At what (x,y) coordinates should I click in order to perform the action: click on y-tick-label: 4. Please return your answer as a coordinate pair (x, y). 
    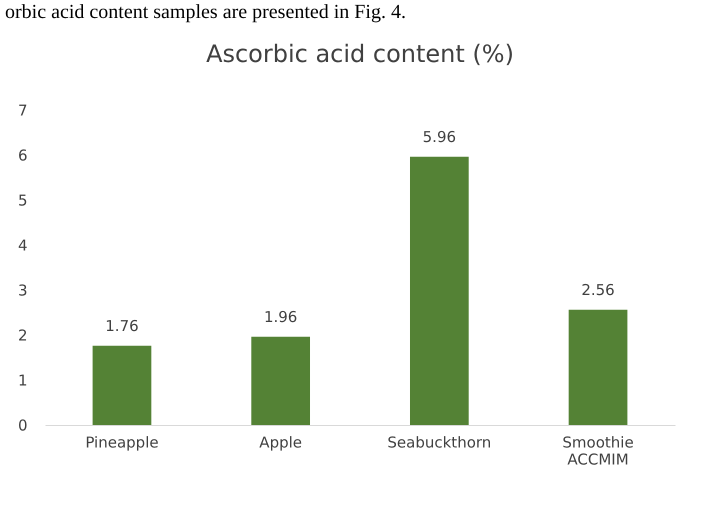
    Looking at the image, I should click on (23, 245).